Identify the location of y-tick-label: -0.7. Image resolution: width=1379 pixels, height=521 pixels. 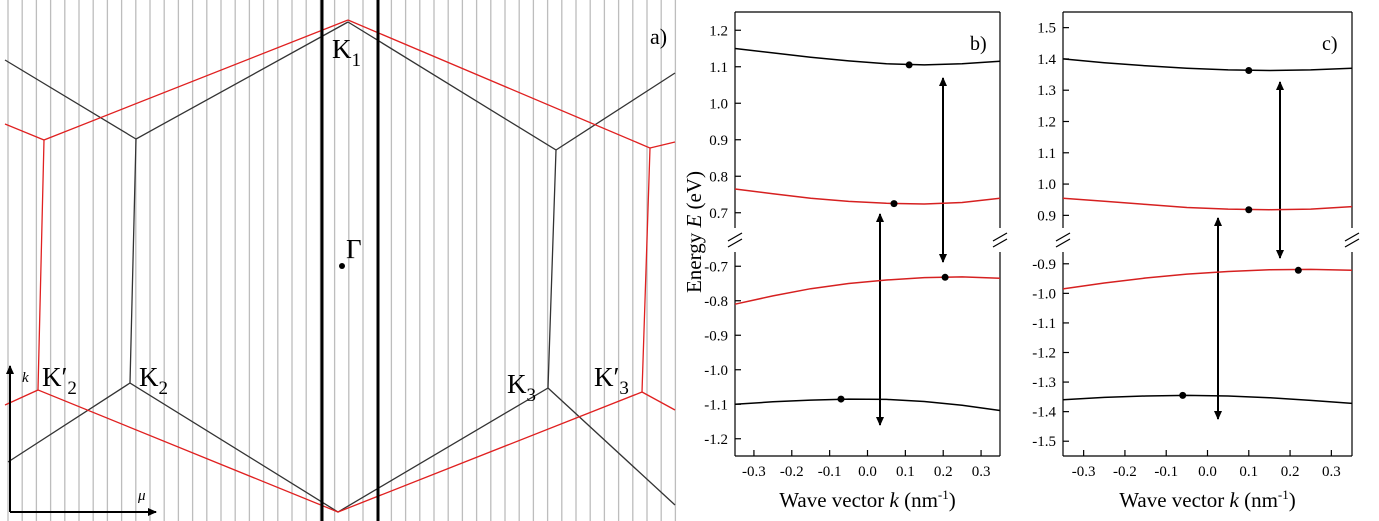
(716, 267).